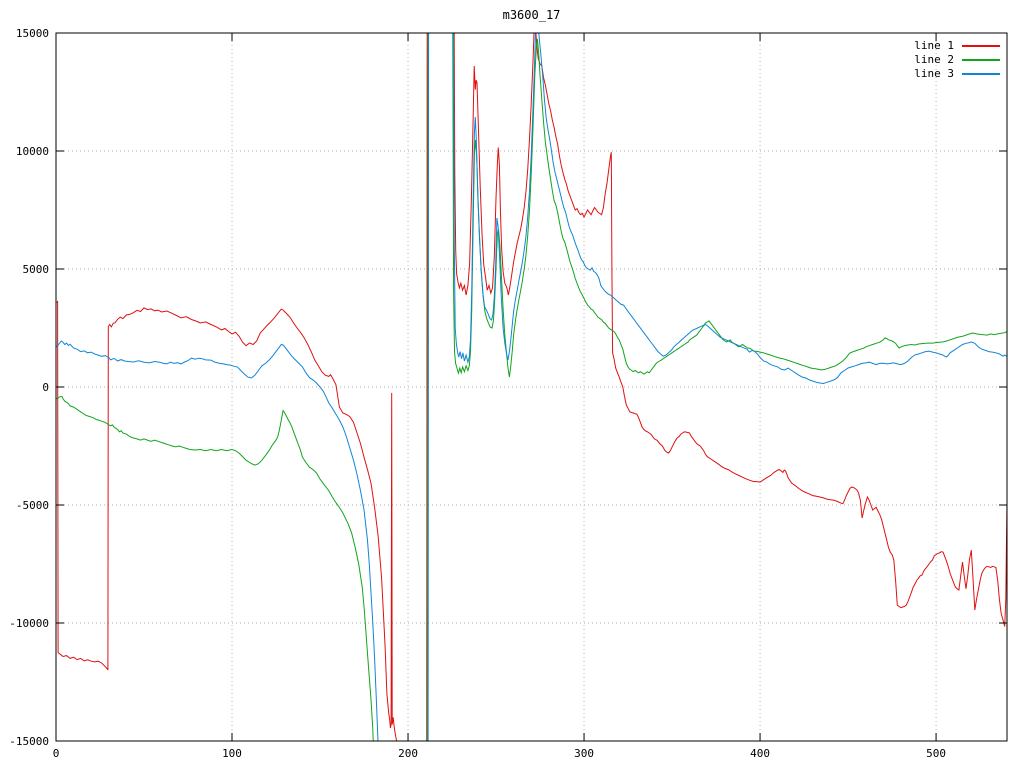 The width and height of the screenshot is (1024, 768). I want to click on y-tick-label: 5000, so click(36, 269).